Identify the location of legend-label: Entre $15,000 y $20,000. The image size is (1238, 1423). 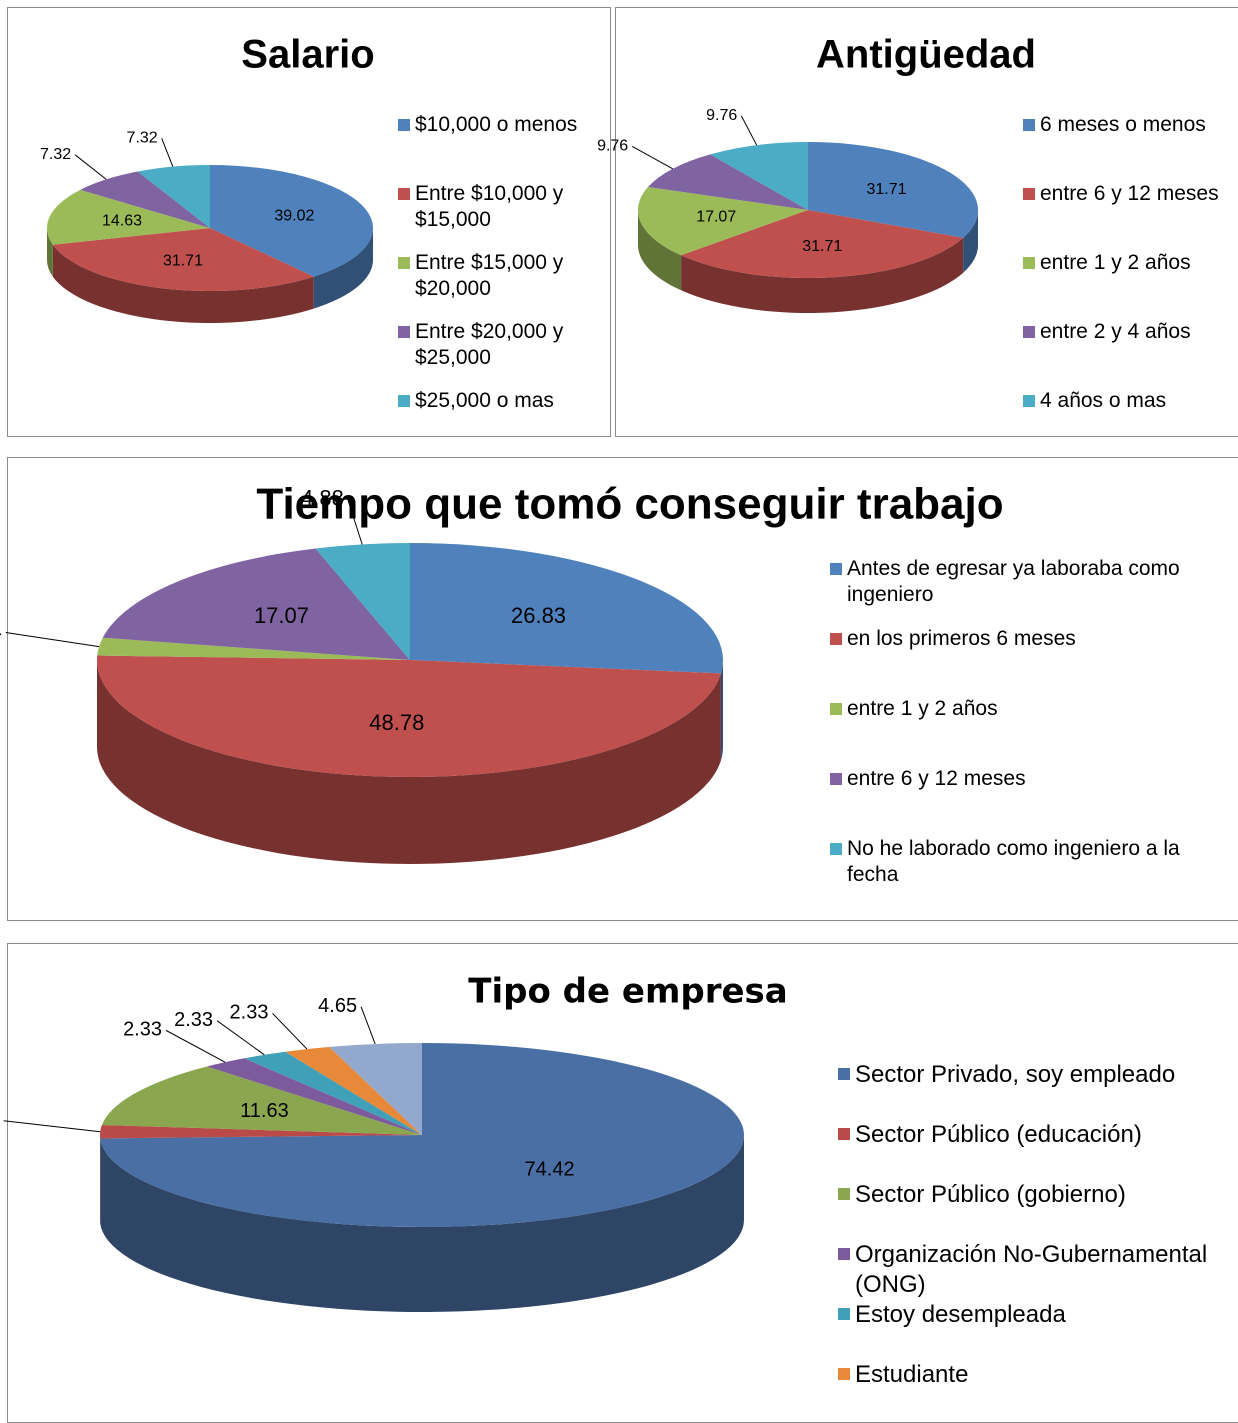
(506, 276).